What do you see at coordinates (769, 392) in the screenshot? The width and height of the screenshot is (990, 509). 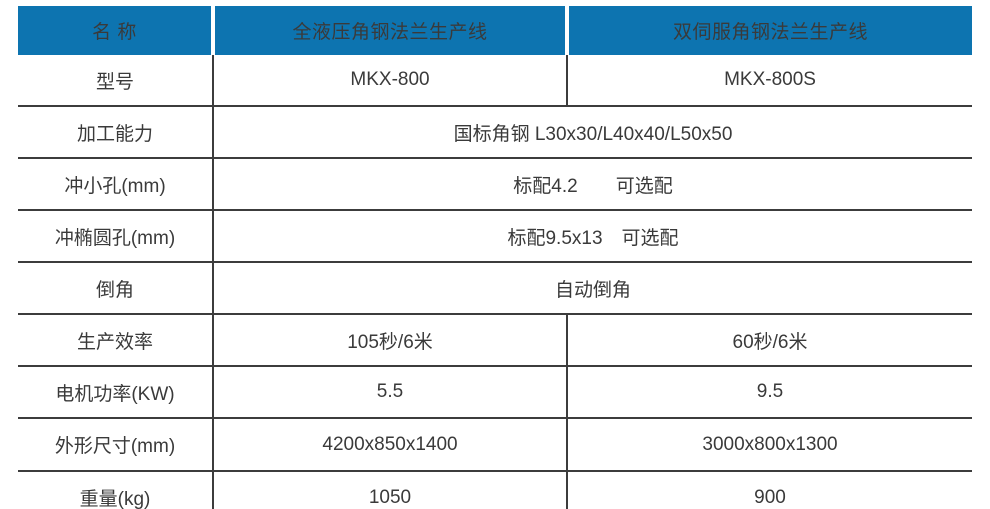 I see `cell-value: 9.5` at bounding box center [769, 392].